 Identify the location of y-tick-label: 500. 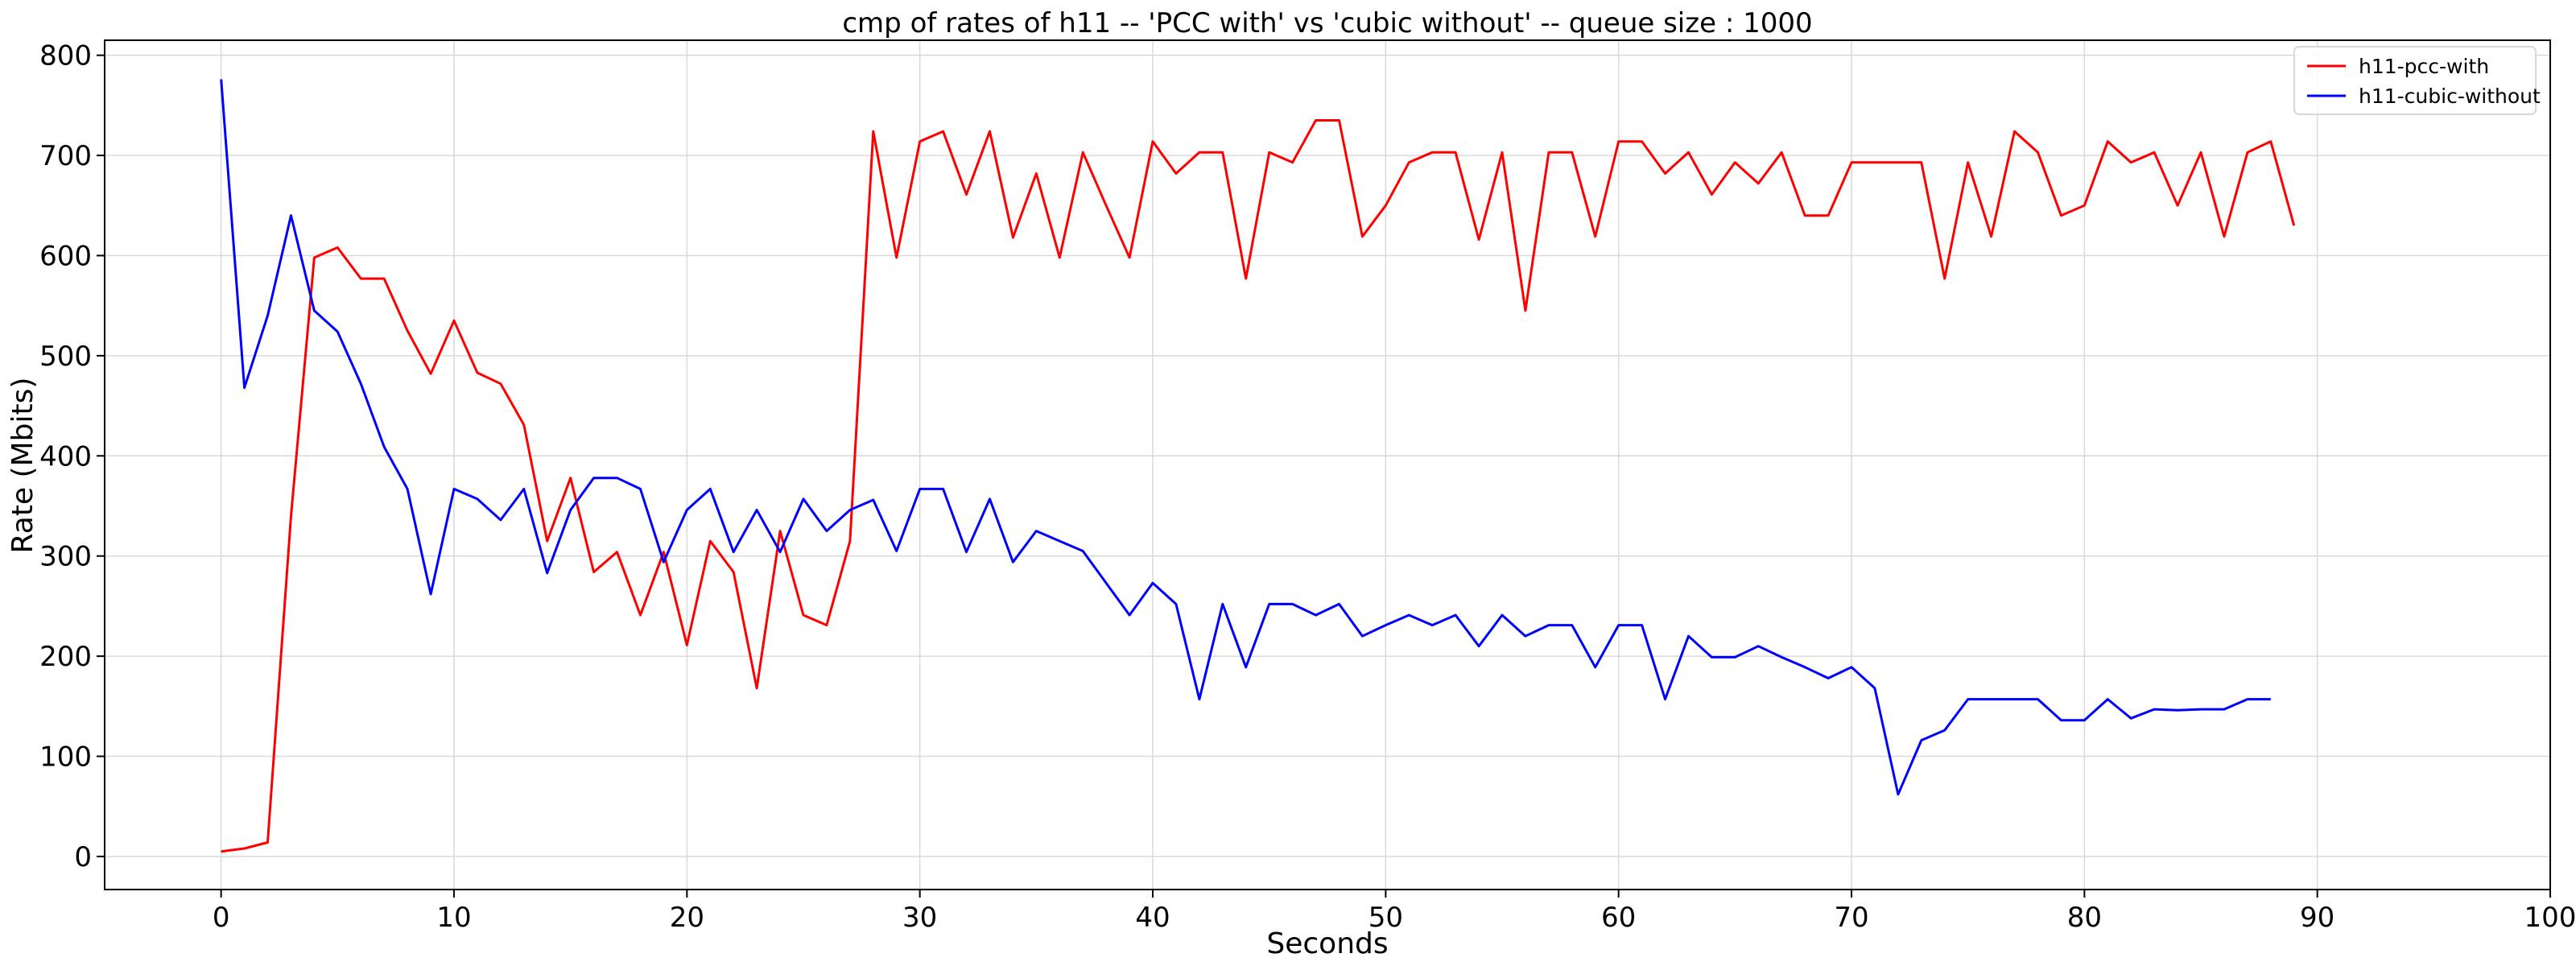
(65, 357).